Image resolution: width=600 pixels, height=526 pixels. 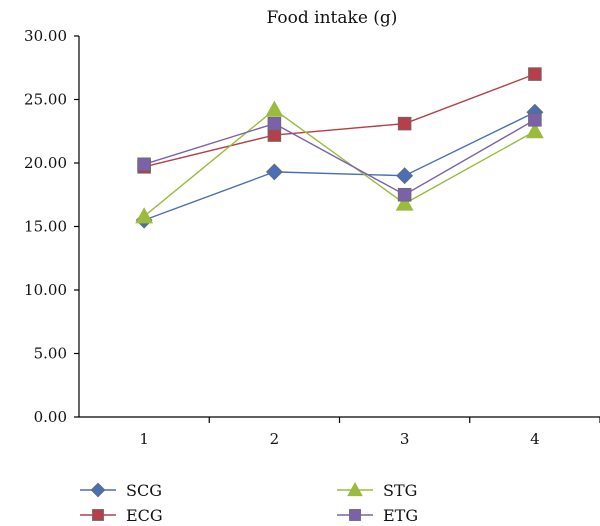 What do you see at coordinates (45, 163) in the screenshot?
I see `y-tick-label: 20.00` at bounding box center [45, 163].